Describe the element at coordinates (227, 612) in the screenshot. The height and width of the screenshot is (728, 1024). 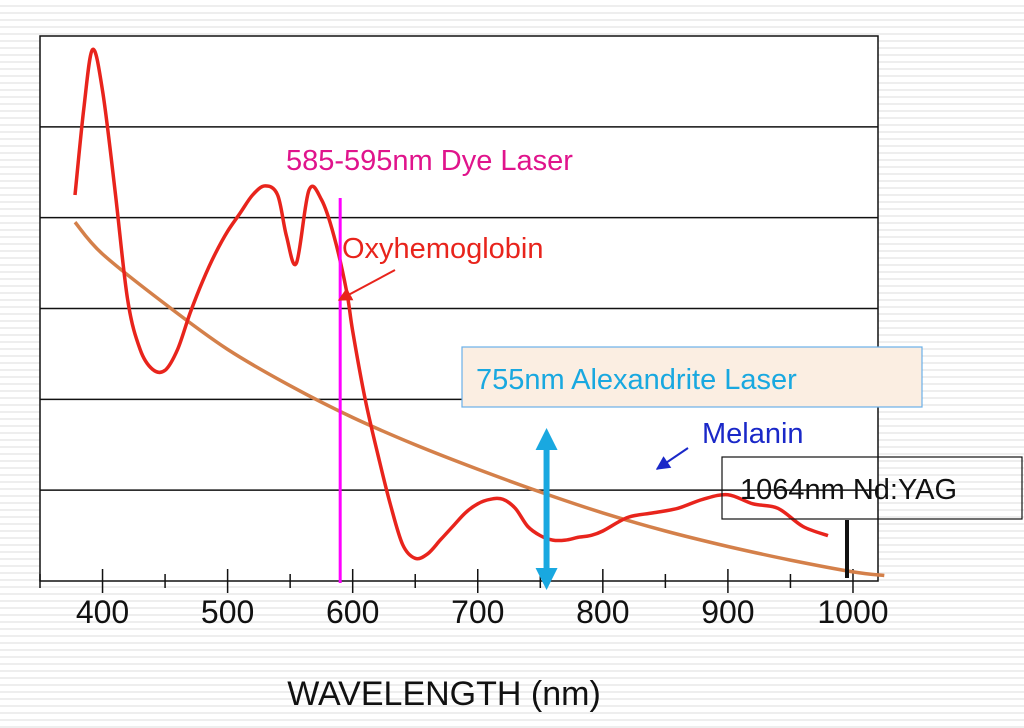
I see `x-tick-label: 500` at that location.